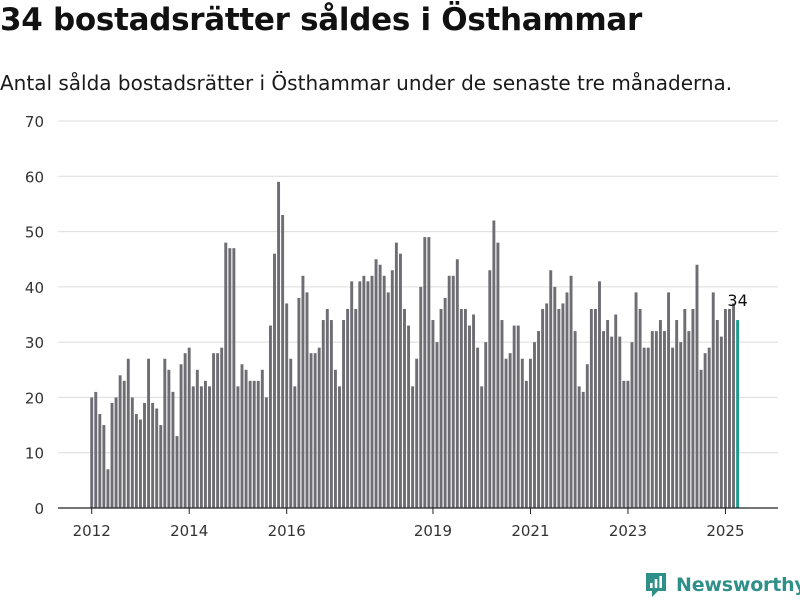  What do you see at coordinates (34, 398) in the screenshot?
I see `y-tick-label: 20` at bounding box center [34, 398].